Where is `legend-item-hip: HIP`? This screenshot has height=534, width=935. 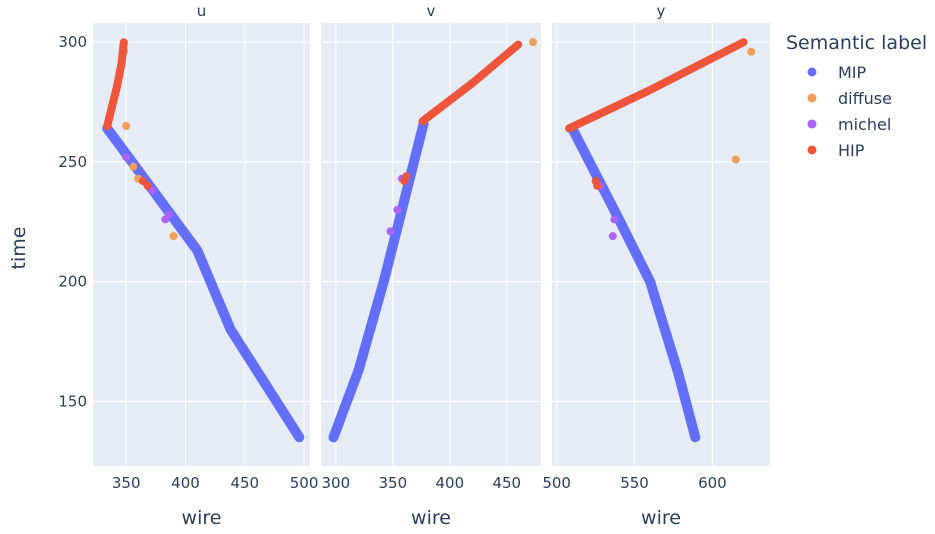
legend-item-hip: HIP is located at coordinates (836, 150).